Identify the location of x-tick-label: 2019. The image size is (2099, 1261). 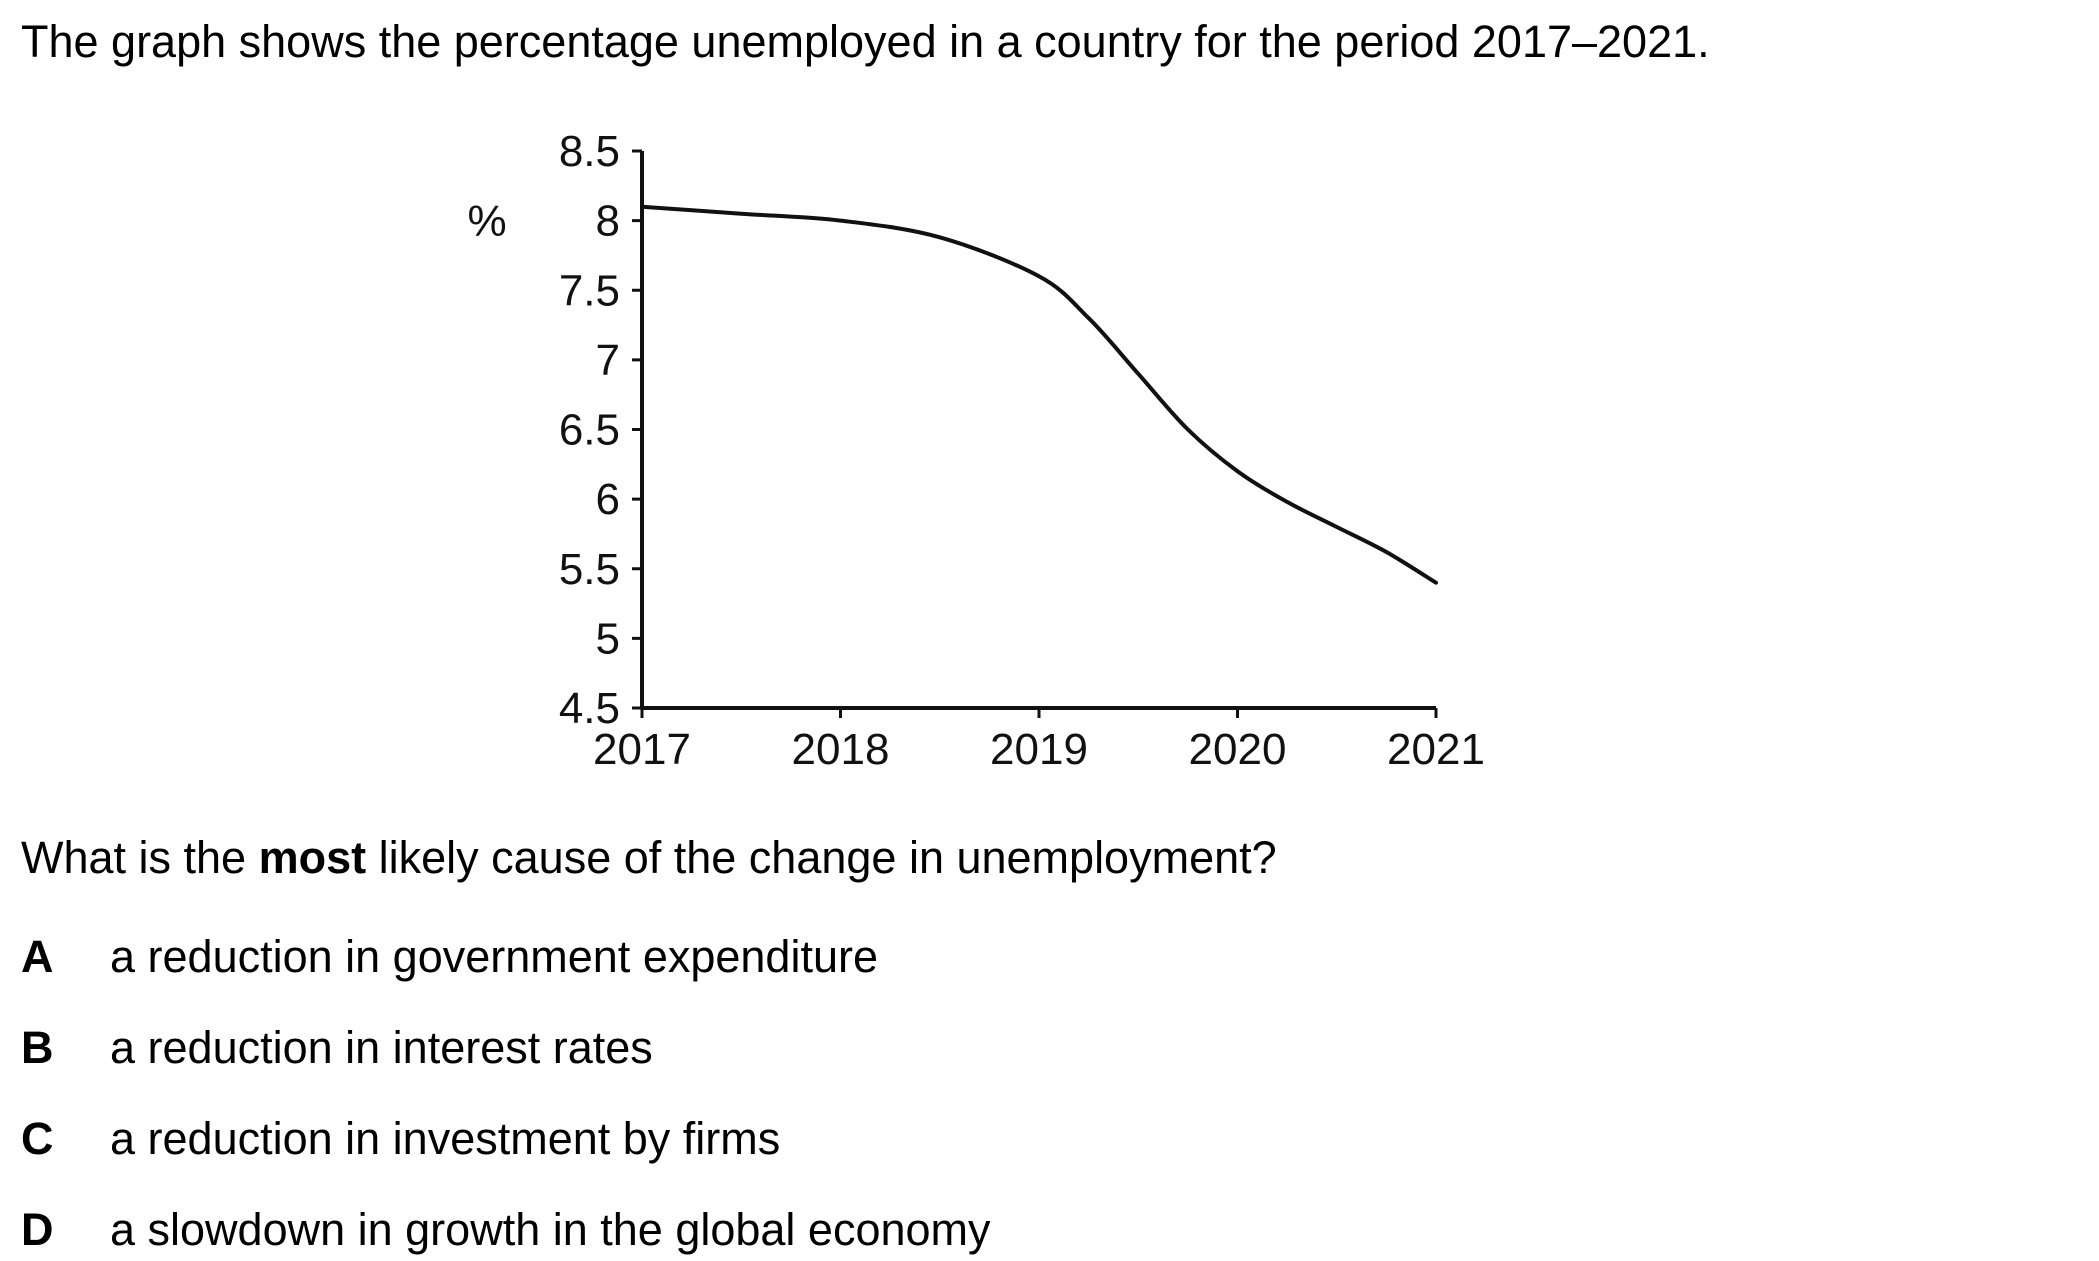
(1039, 749).